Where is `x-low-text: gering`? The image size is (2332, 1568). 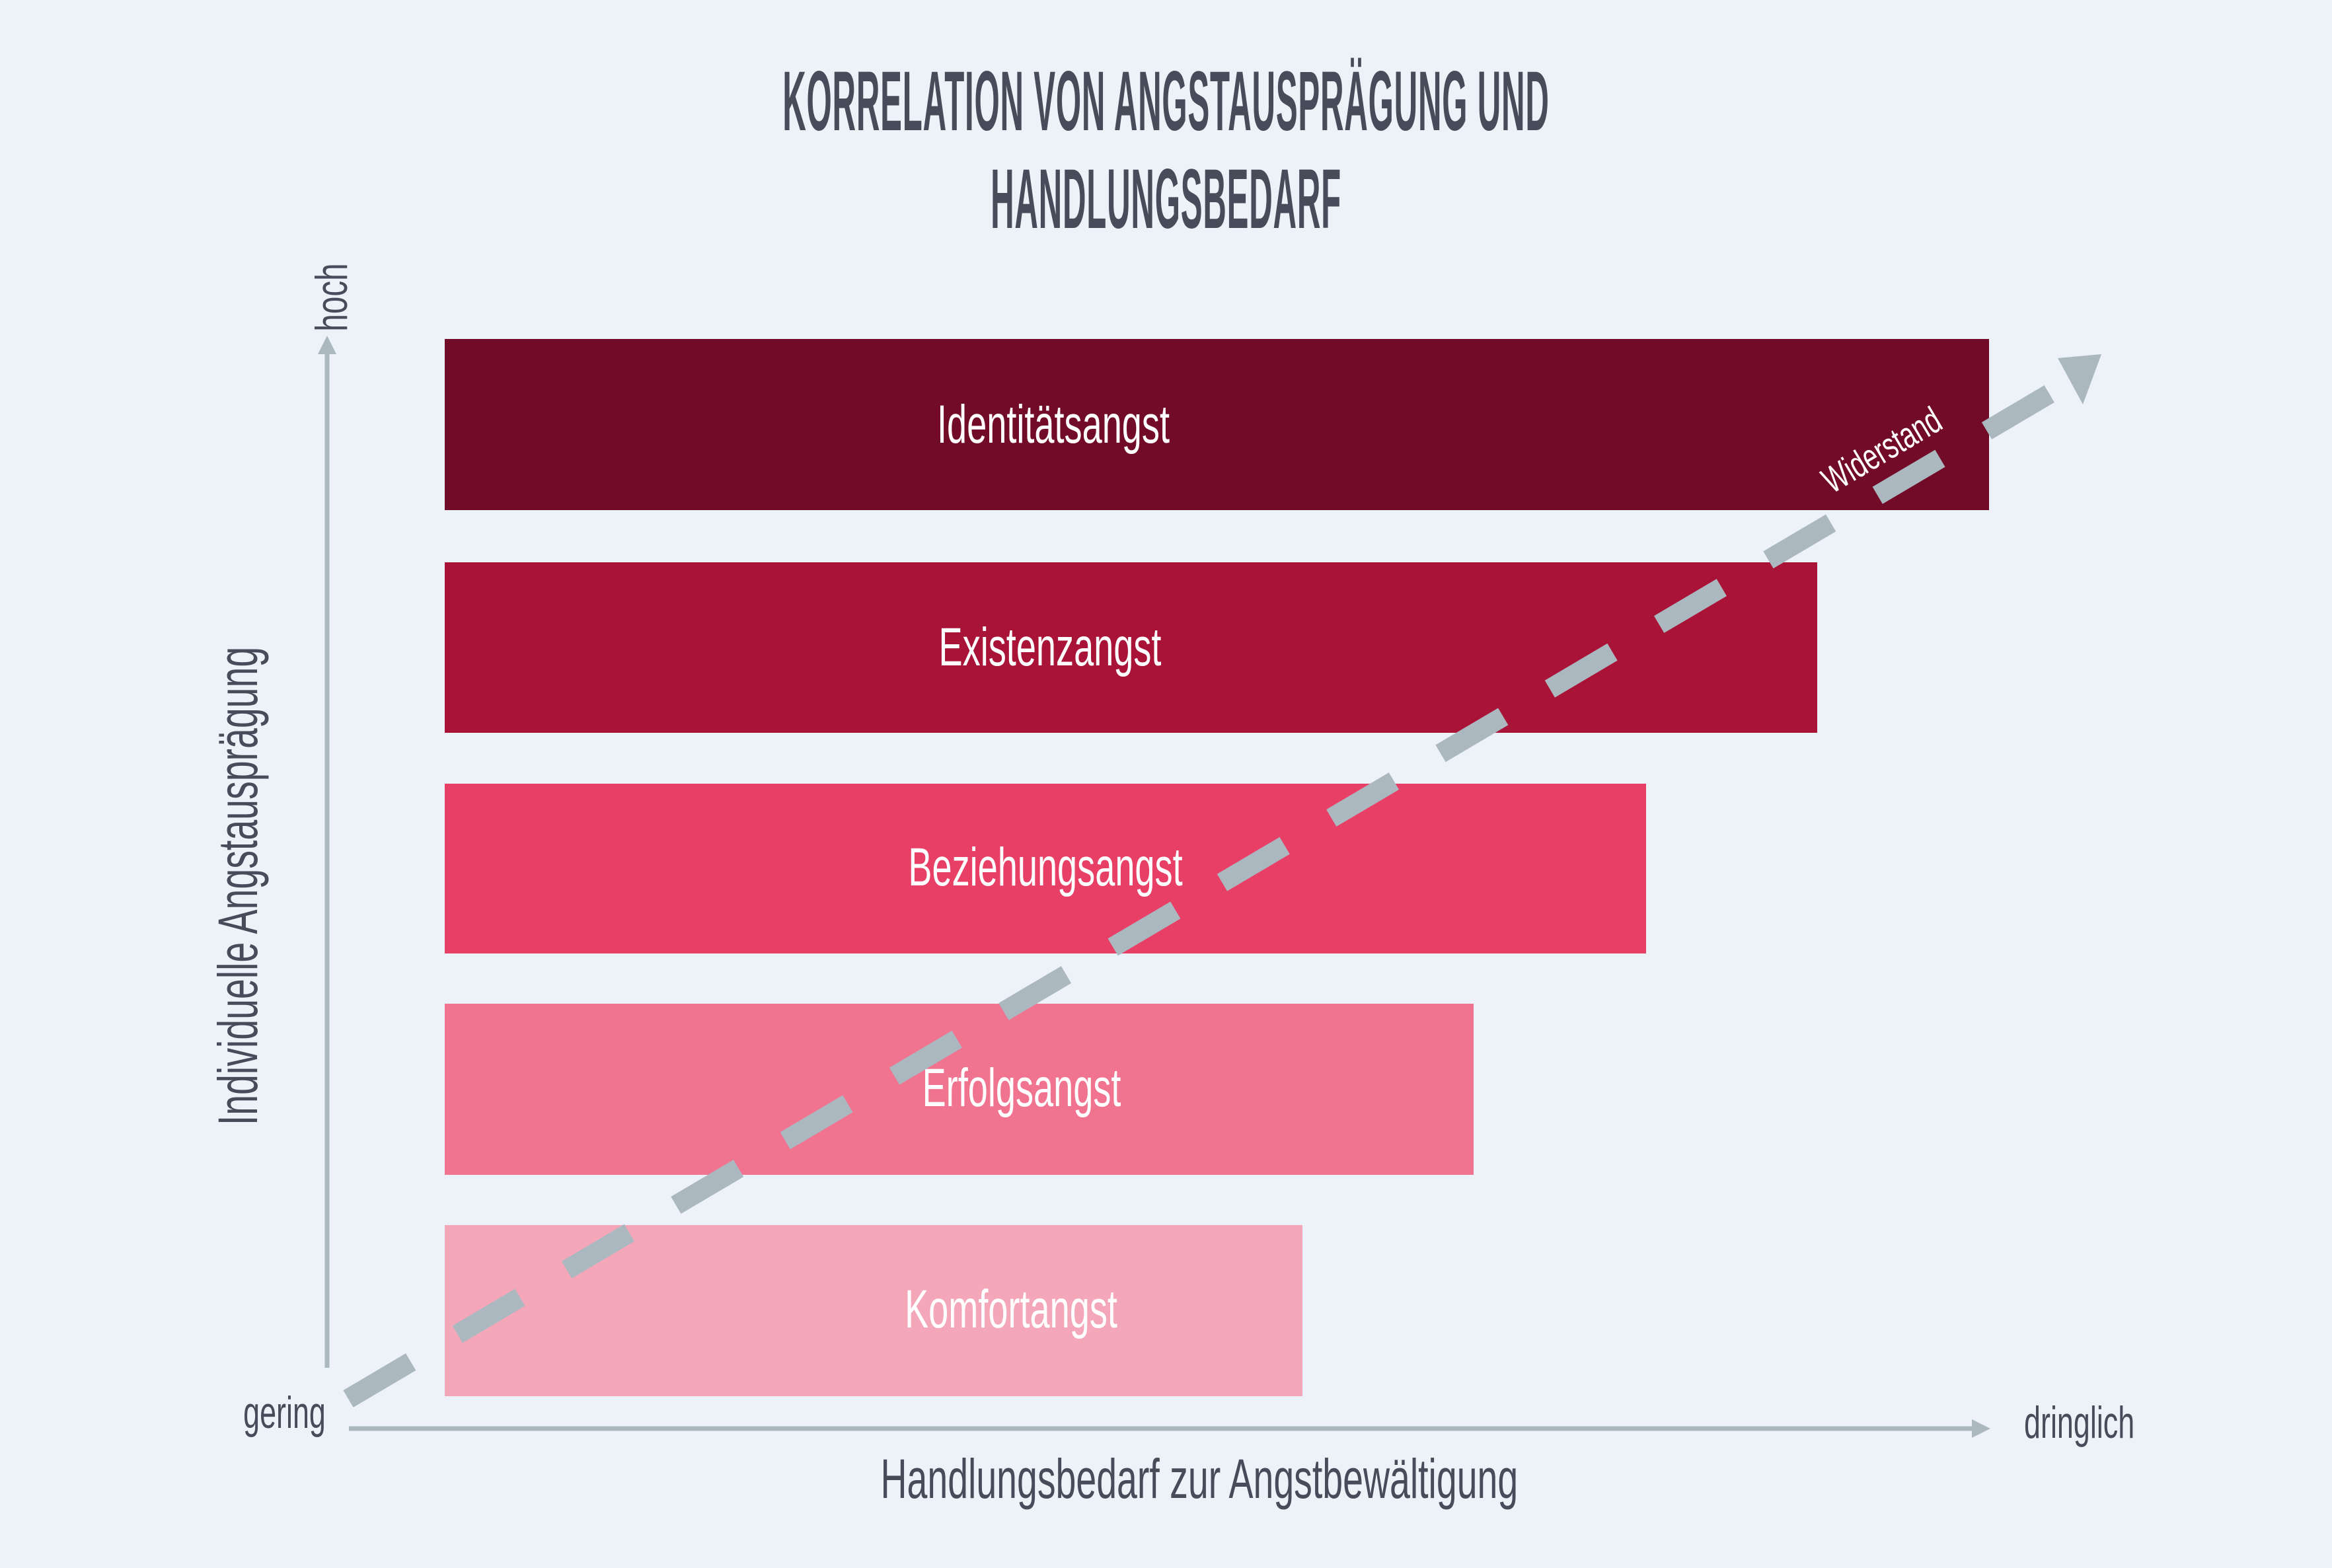 x-low-text: gering is located at coordinates (285, 1413).